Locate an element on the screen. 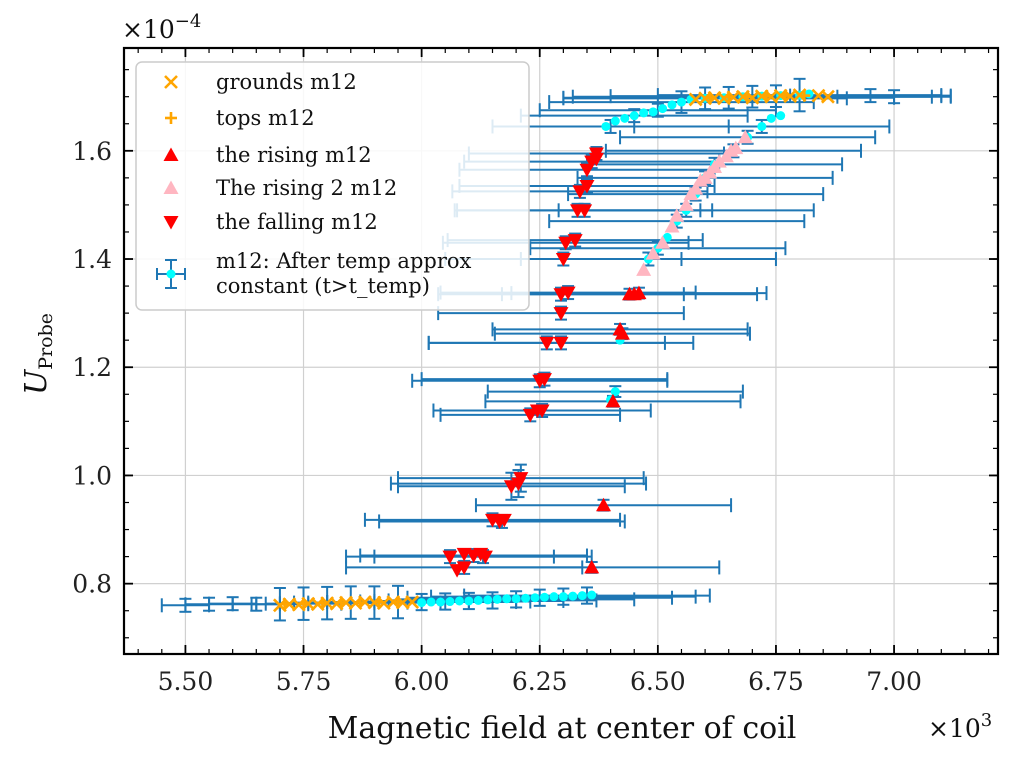  legend-item: tops m12 is located at coordinates (240, 118).